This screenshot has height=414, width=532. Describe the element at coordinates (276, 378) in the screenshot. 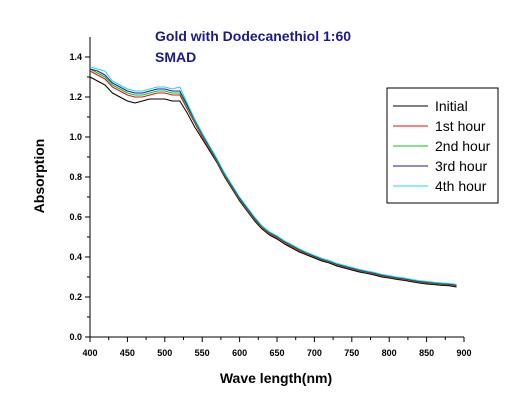

I see `x-axis-label: Wave length(nm)` at that location.